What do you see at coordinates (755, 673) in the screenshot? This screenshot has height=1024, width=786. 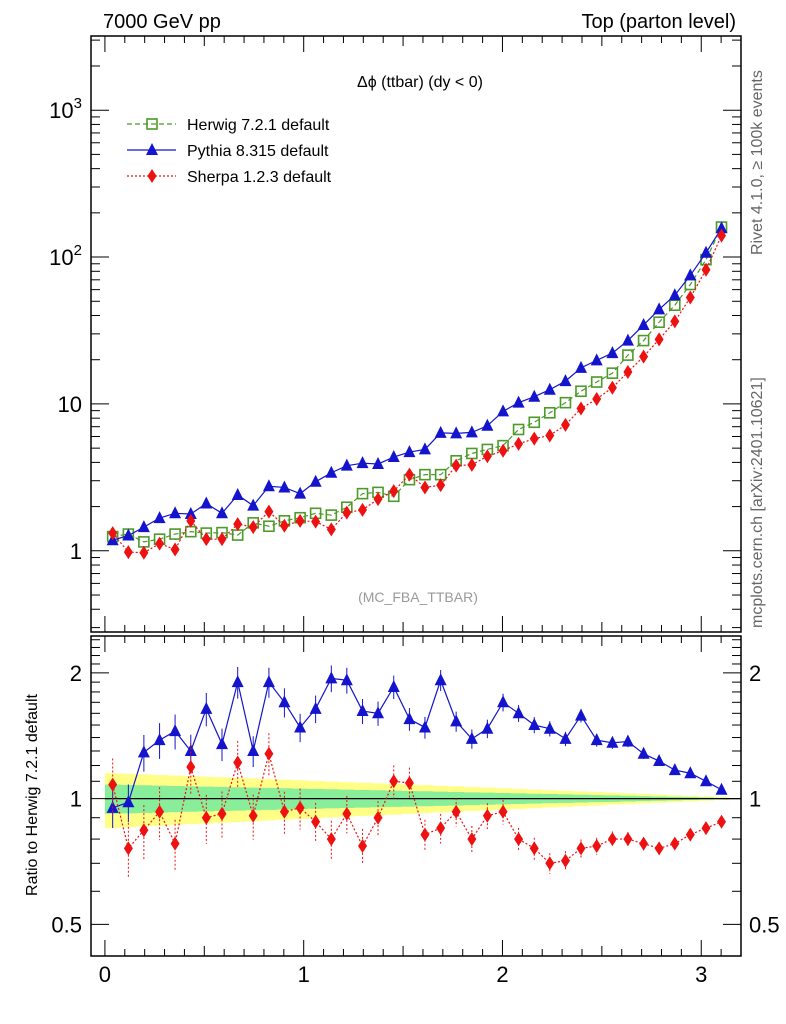 I see `ratio-ytick-label-right: 2` at bounding box center [755, 673].